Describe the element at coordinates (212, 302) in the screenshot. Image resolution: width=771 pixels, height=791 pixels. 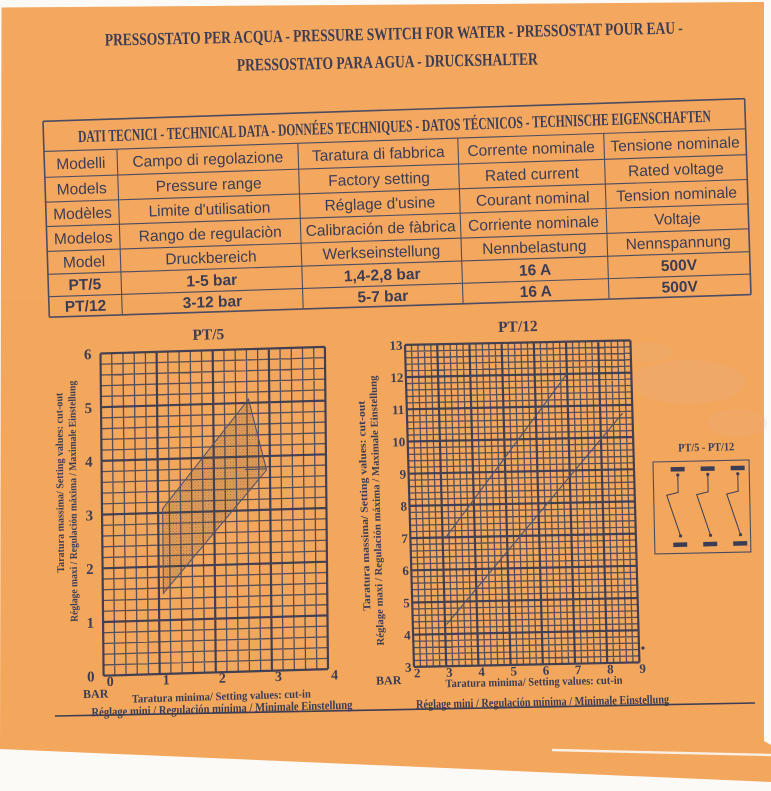
I see `svg-text: 3-12 bar` at that location.